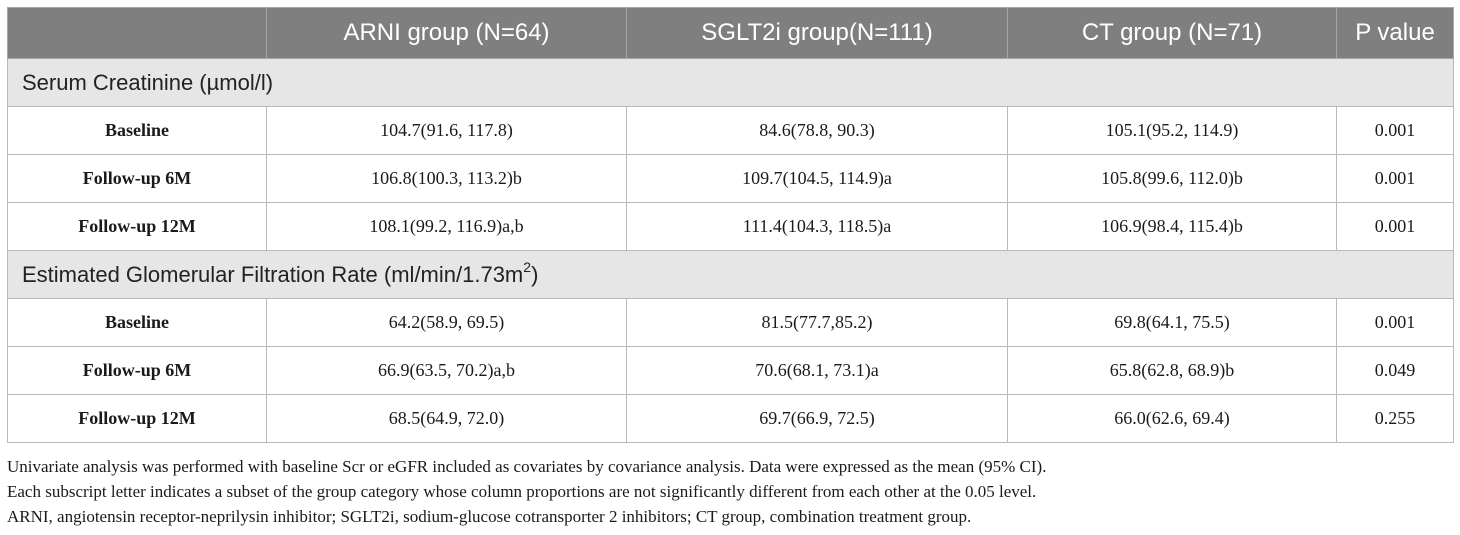 This screenshot has height=535, width=1460. Describe the element at coordinates (817, 322) in the screenshot. I see `cell-sglt2i: 81.5(77.7,85.2)` at that location.